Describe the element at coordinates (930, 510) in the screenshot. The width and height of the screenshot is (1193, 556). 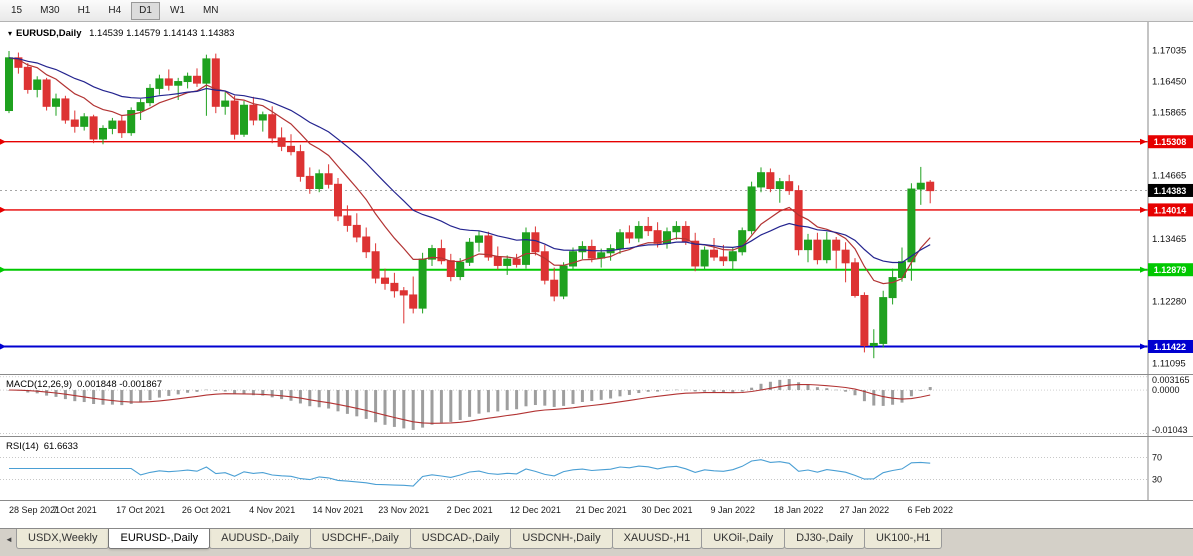
I see `time-axis-label: 6 Feb 2022` at that location.